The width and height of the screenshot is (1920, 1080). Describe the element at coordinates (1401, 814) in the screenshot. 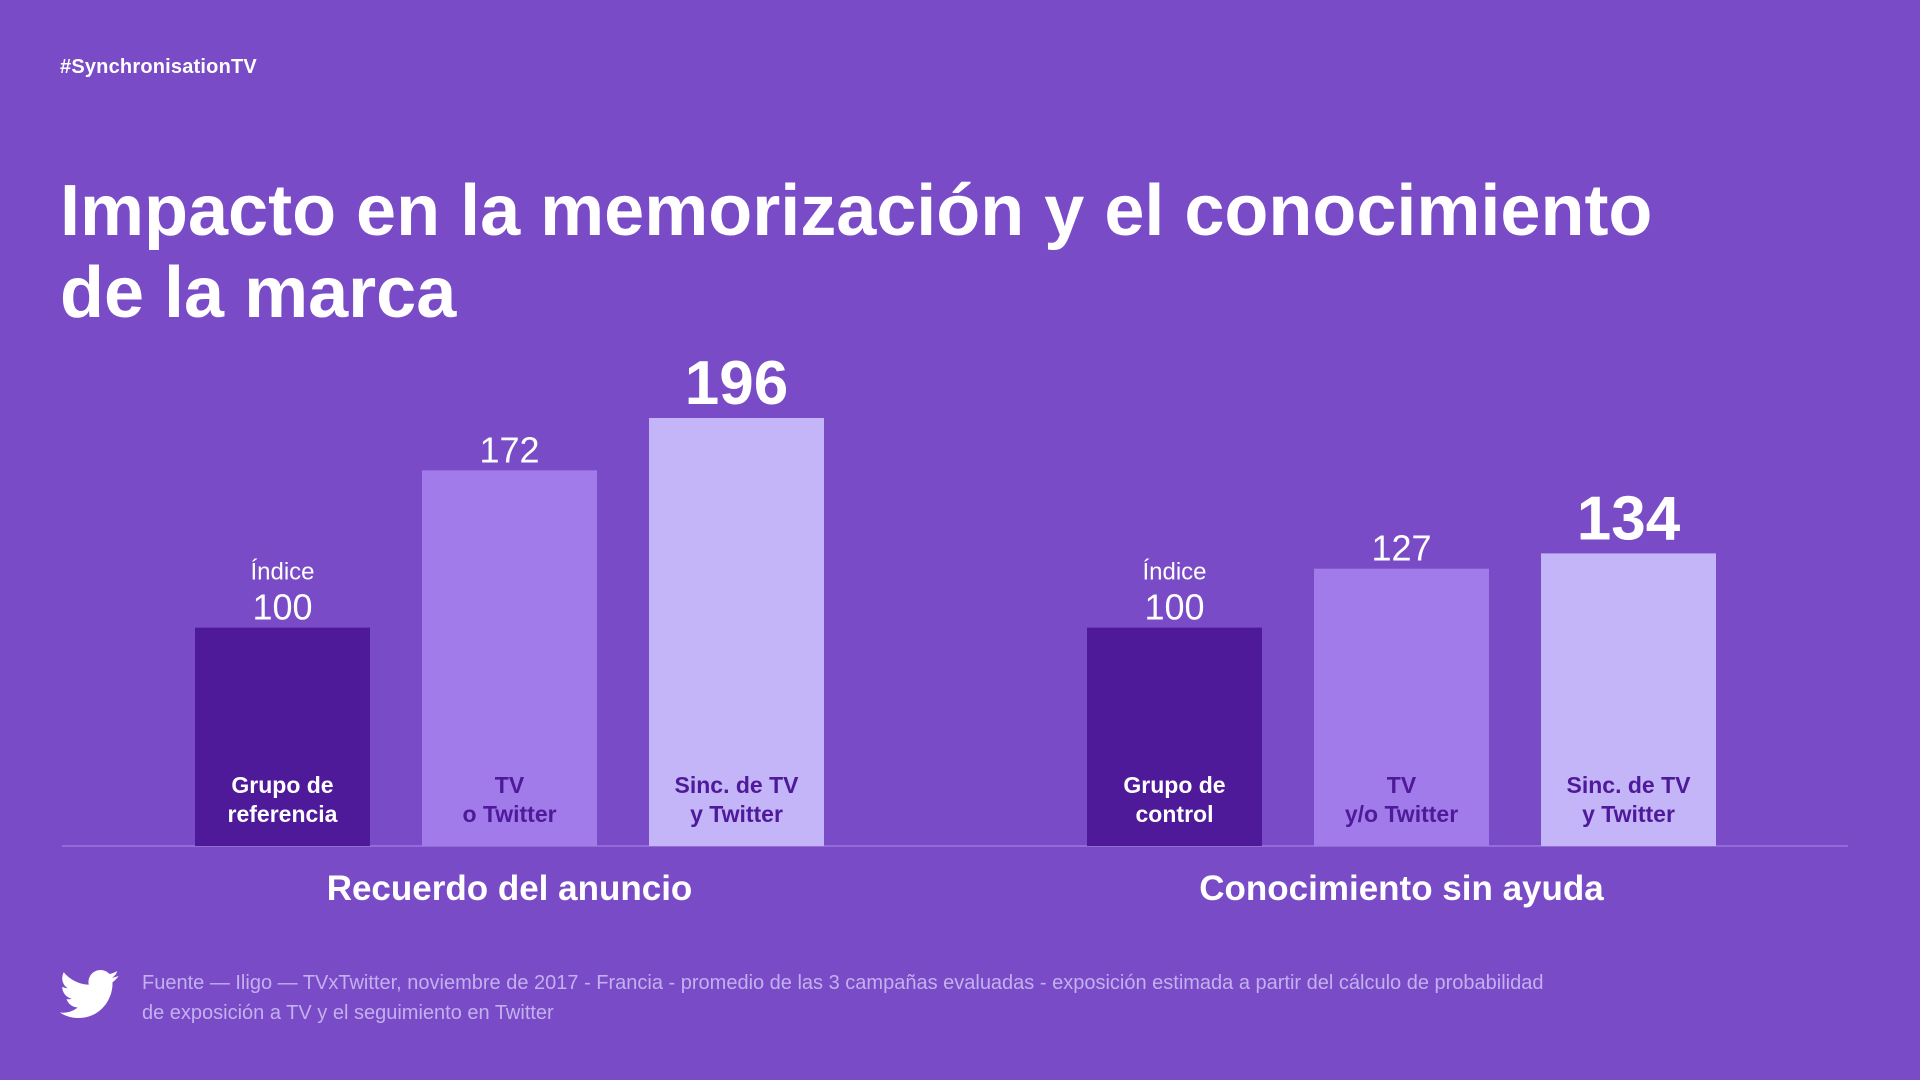

I see `bar-category-label: y/o Twitter` at that location.